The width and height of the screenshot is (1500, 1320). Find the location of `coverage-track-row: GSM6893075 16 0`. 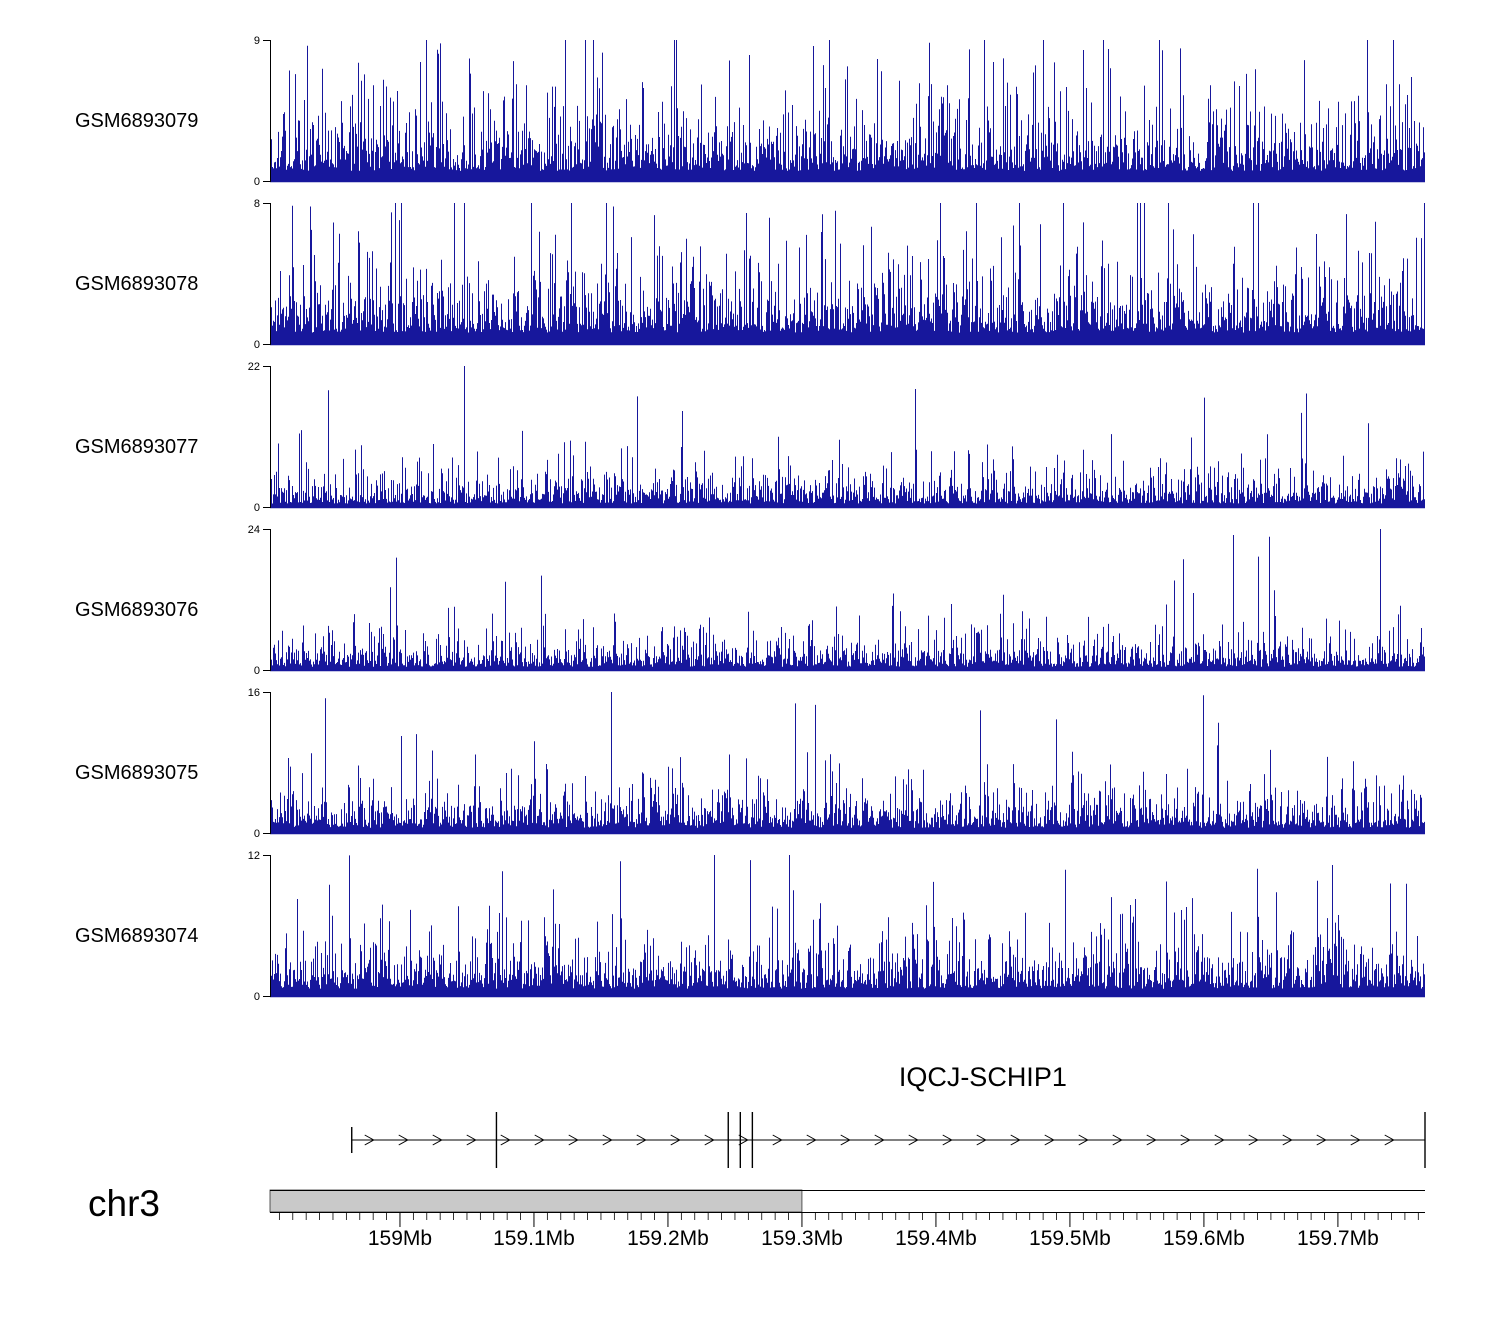

coverage-track-row: GSM6893075 16 0 is located at coordinates (750, 765).